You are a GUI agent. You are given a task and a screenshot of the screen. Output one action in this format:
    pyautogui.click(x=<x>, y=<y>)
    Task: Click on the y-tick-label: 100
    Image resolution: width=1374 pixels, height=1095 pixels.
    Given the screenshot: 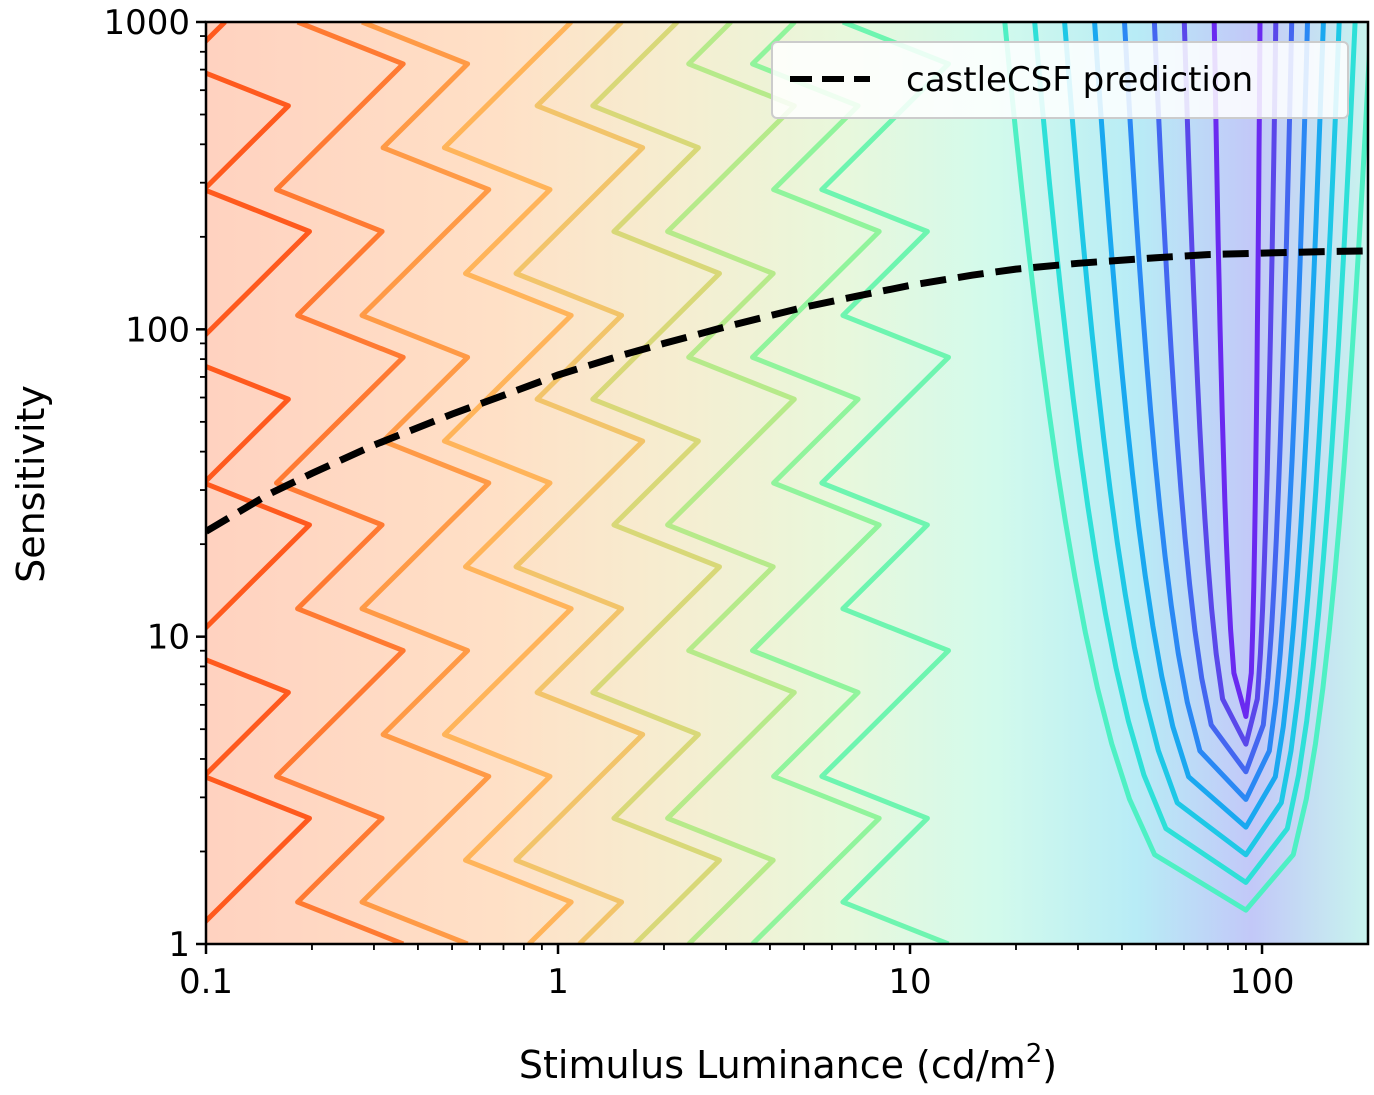 What is the action you would take?
    pyautogui.click(x=157, y=330)
    